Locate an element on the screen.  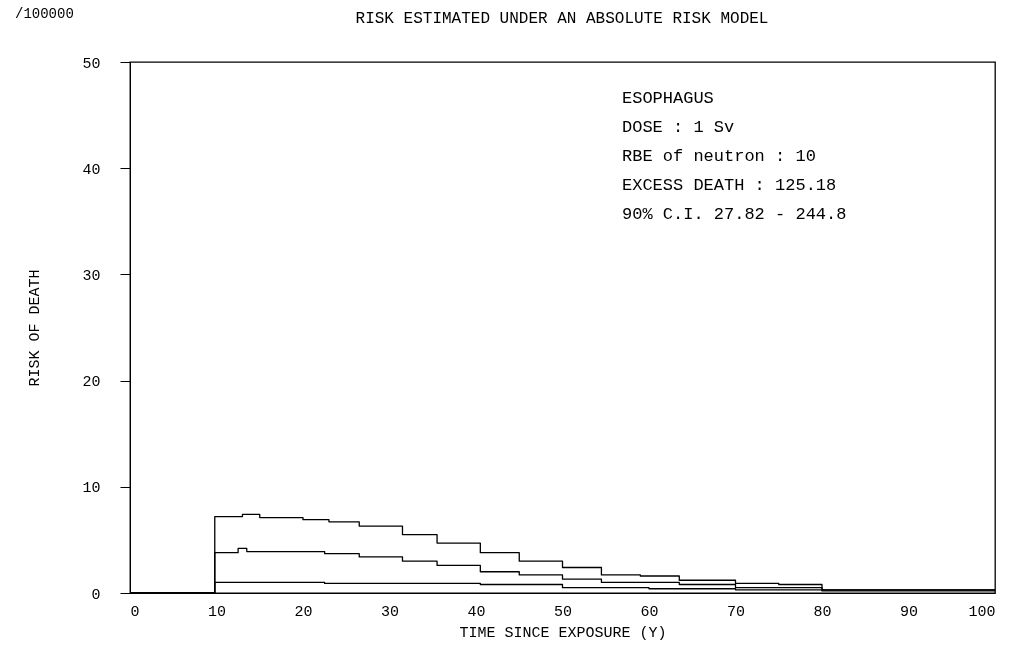
x-tick-label: 70 is located at coordinates (736, 612).